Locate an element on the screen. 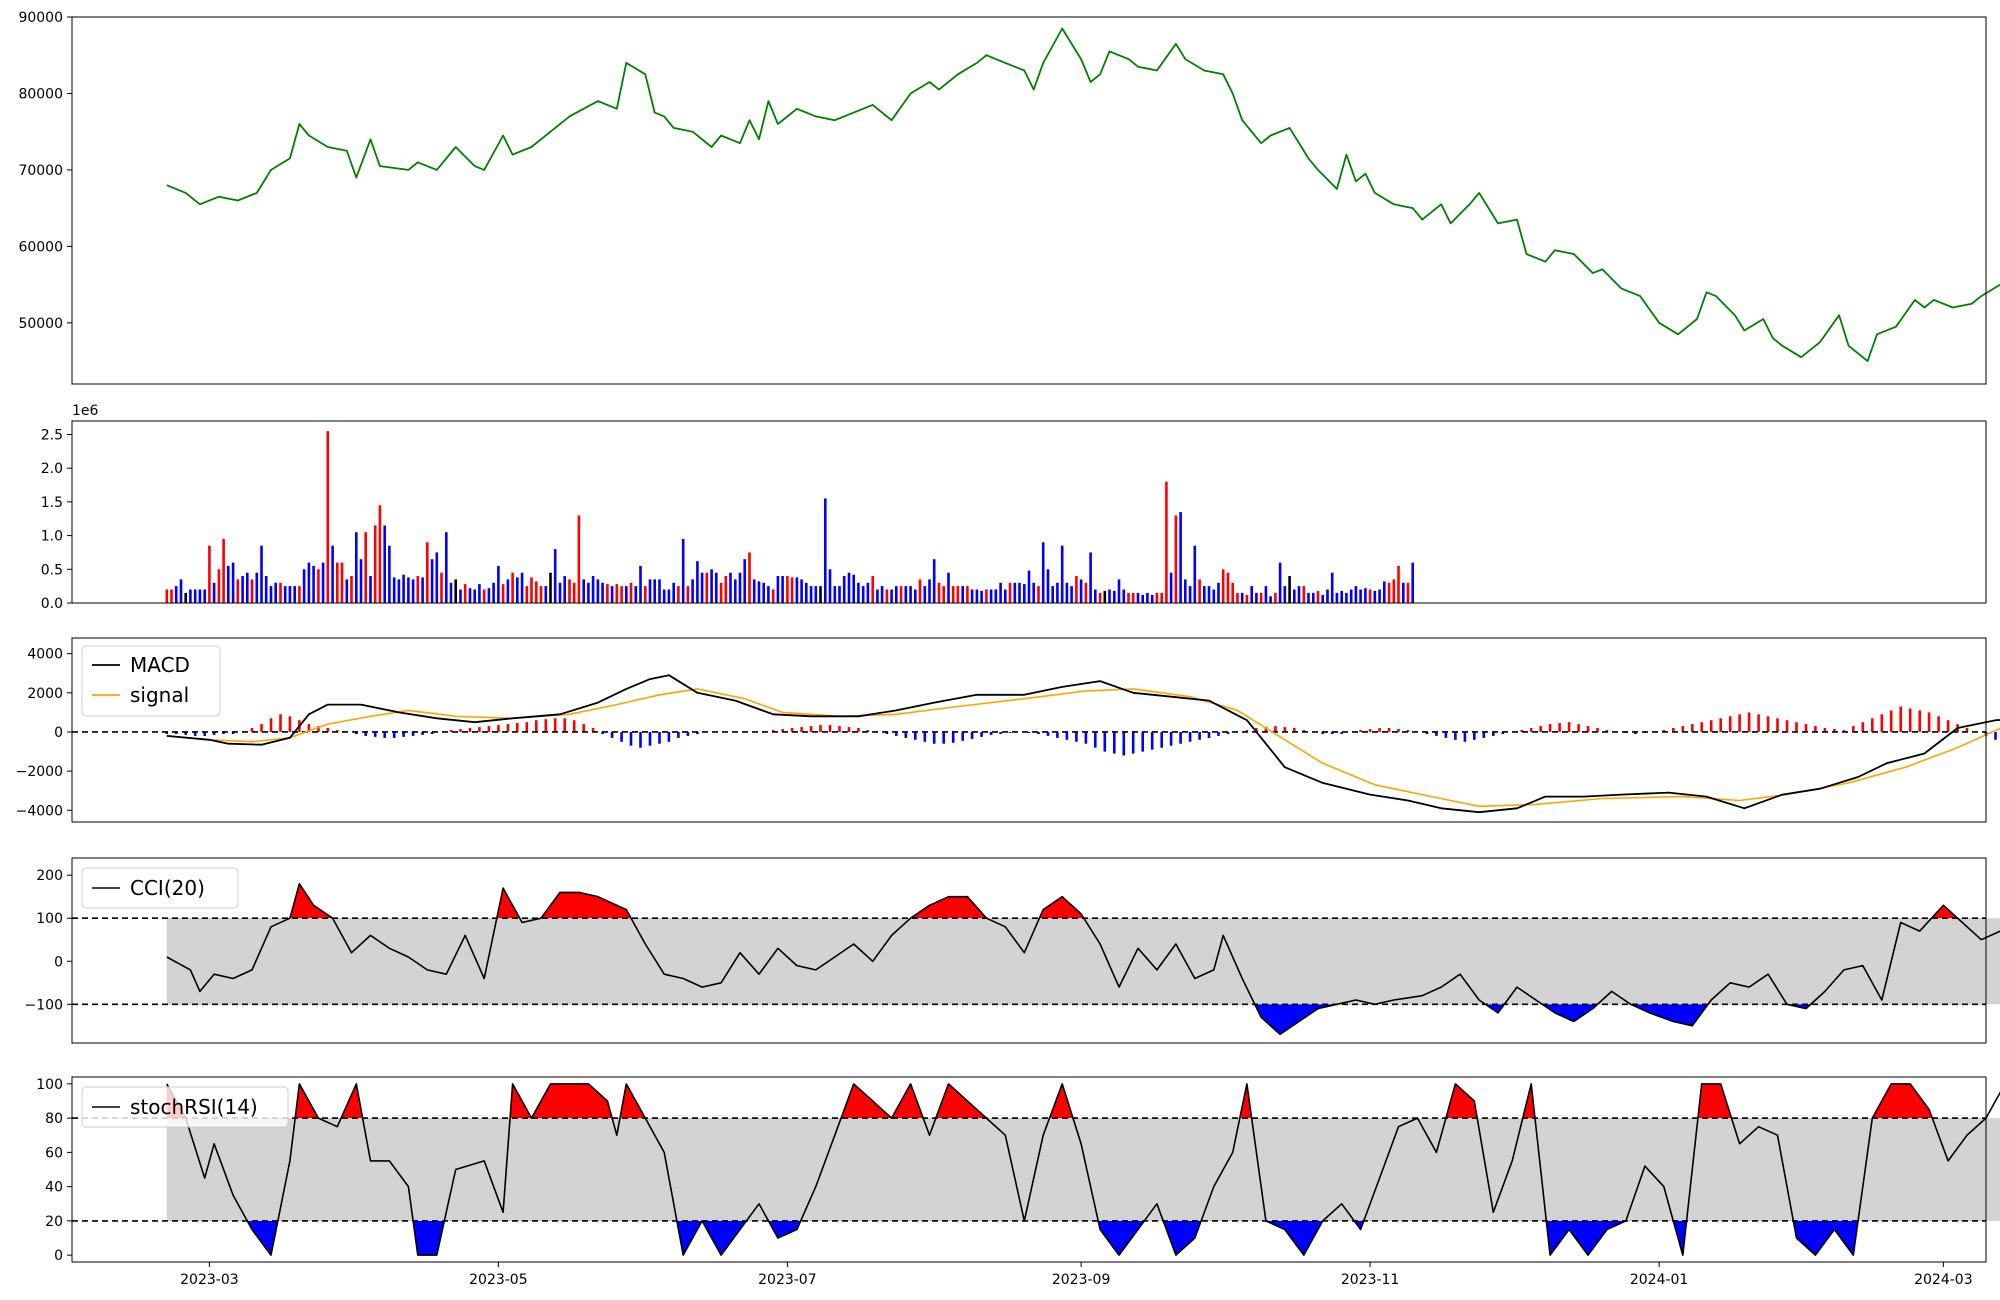  x-tick-label: 2023-09 is located at coordinates (1081, 1280).